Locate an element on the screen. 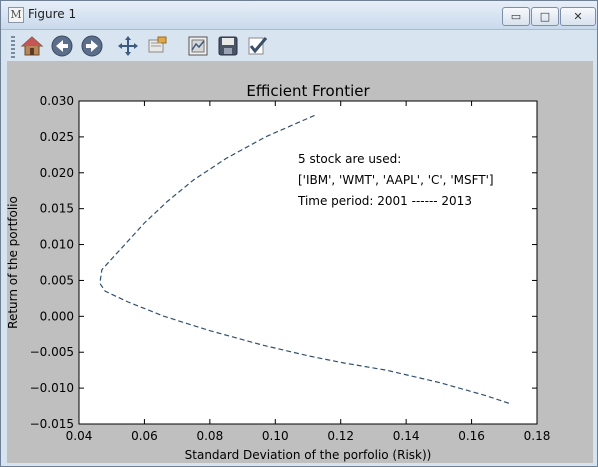 Image resolution: width=598 pixels, height=467 pixels. home-button is located at coordinates (32, 46).